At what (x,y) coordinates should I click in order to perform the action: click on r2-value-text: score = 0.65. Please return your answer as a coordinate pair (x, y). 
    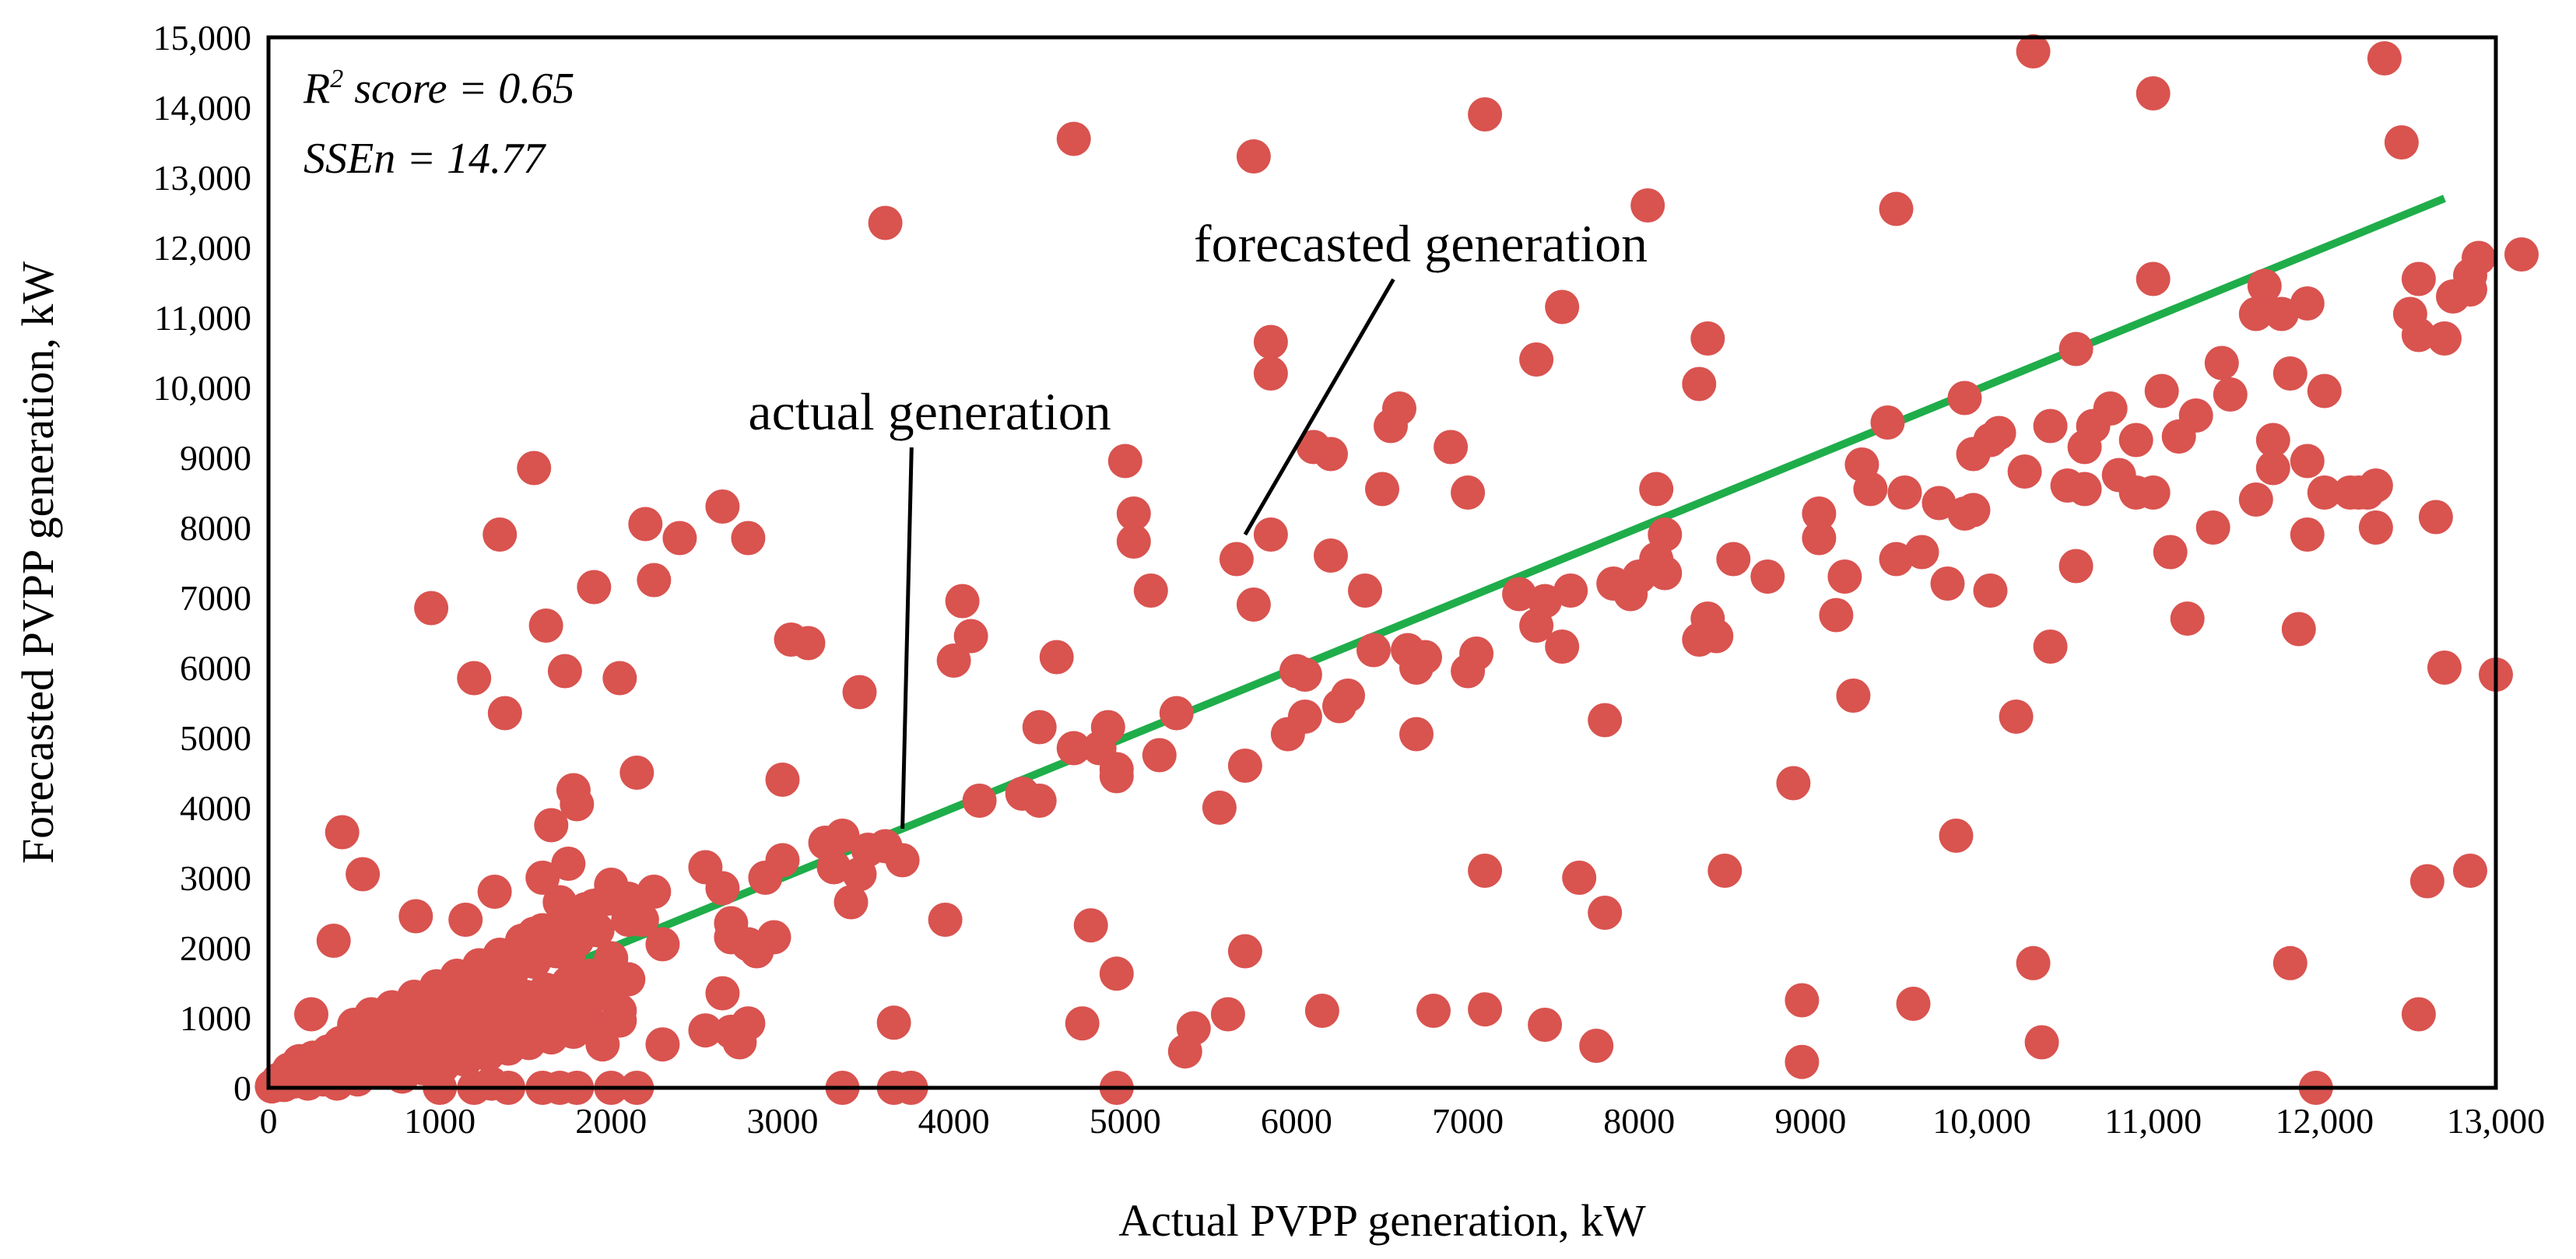
    Looking at the image, I should click on (459, 89).